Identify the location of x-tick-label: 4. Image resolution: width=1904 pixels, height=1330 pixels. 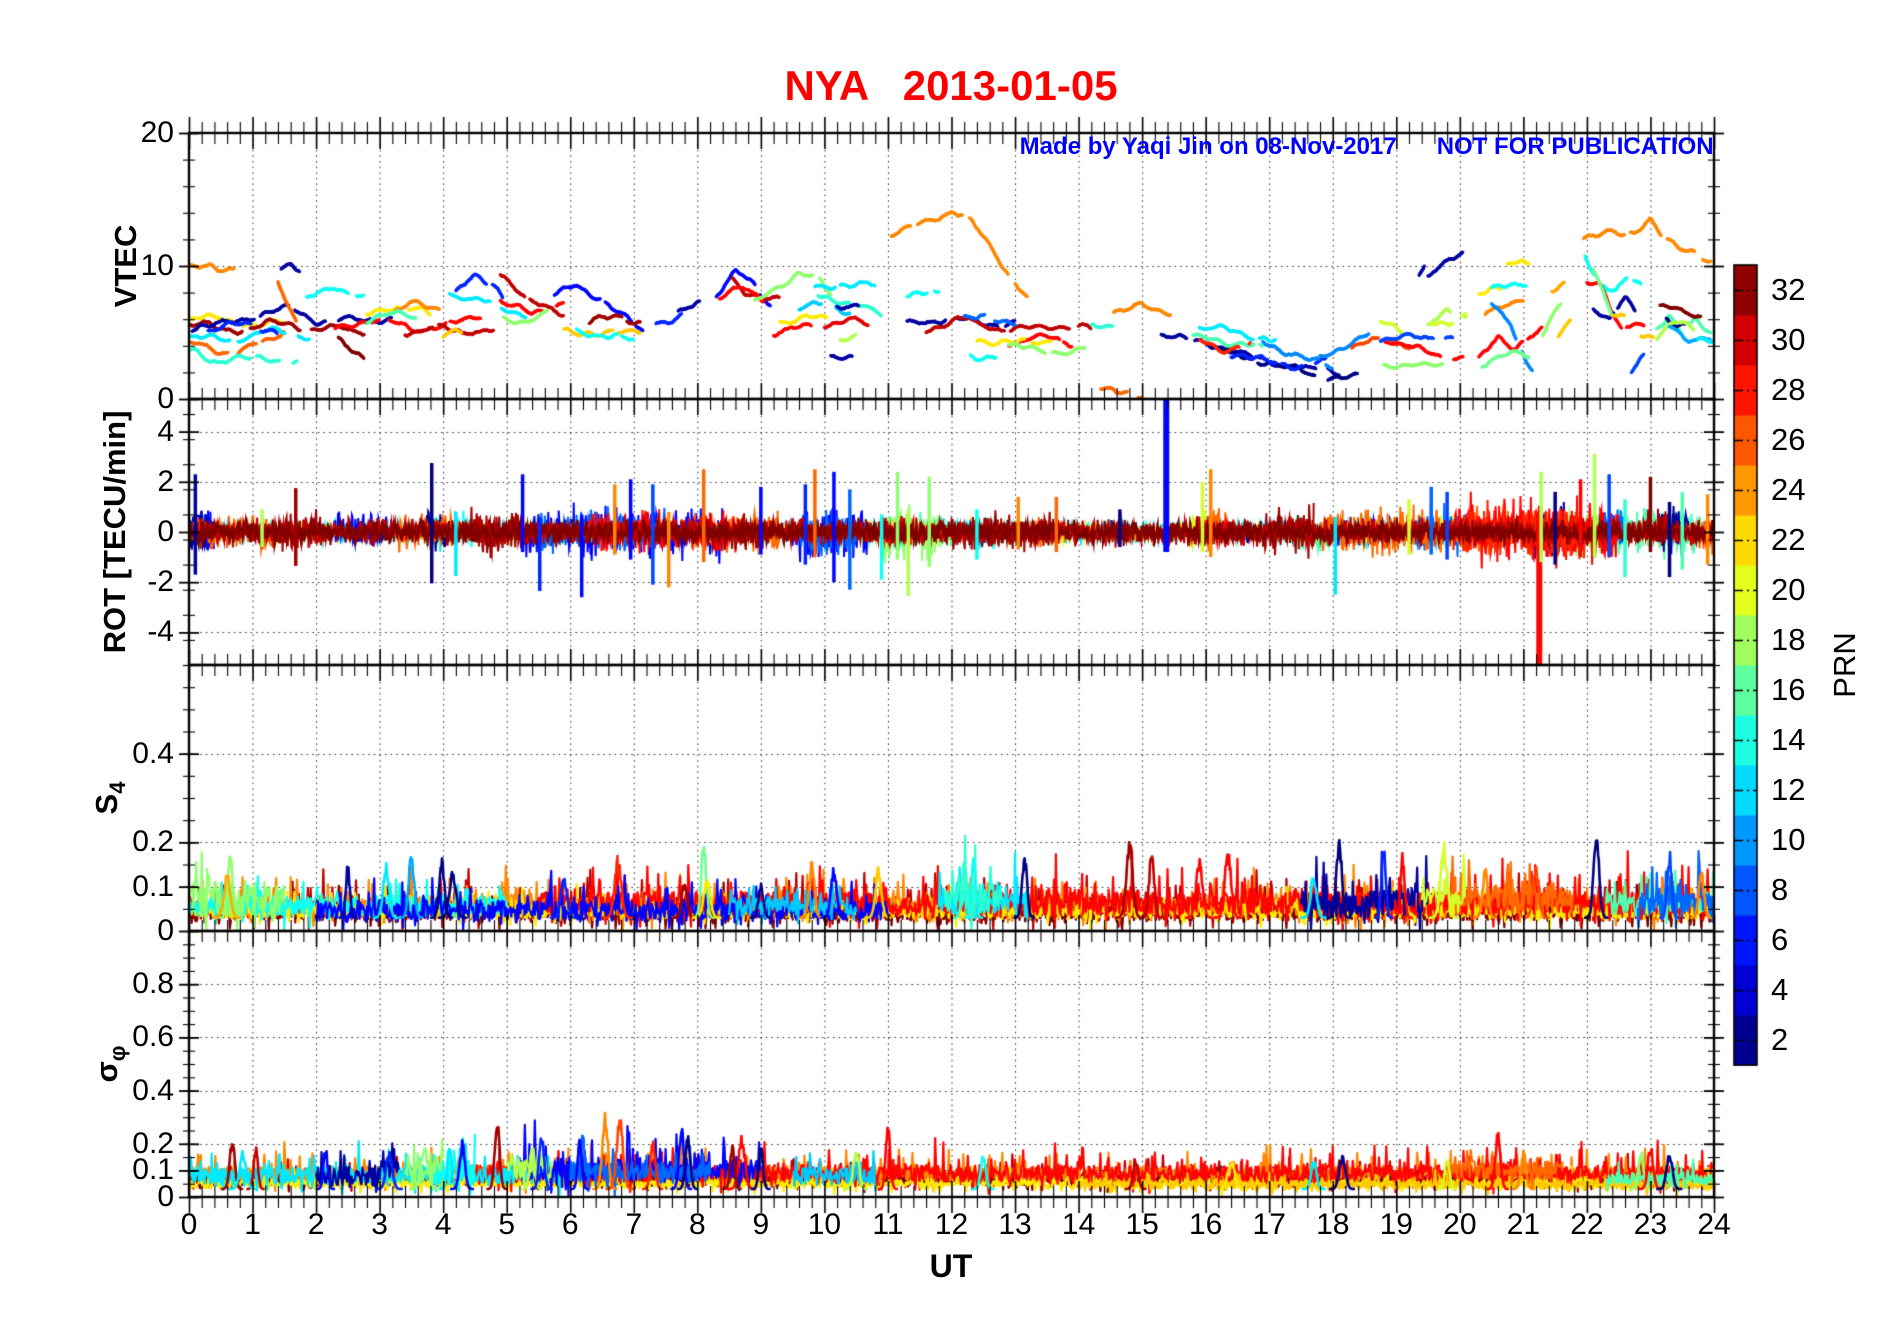
(443, 1224).